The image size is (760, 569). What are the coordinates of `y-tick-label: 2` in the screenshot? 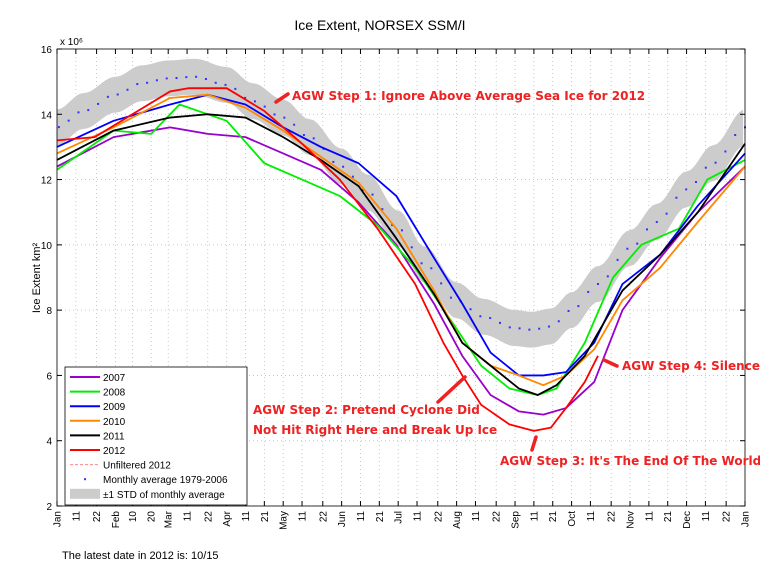 It's located at (49, 507).